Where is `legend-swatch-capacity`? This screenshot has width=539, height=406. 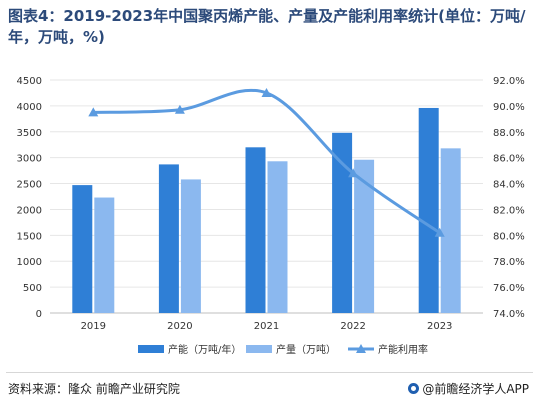 legend-swatch-capacity is located at coordinates (151, 349).